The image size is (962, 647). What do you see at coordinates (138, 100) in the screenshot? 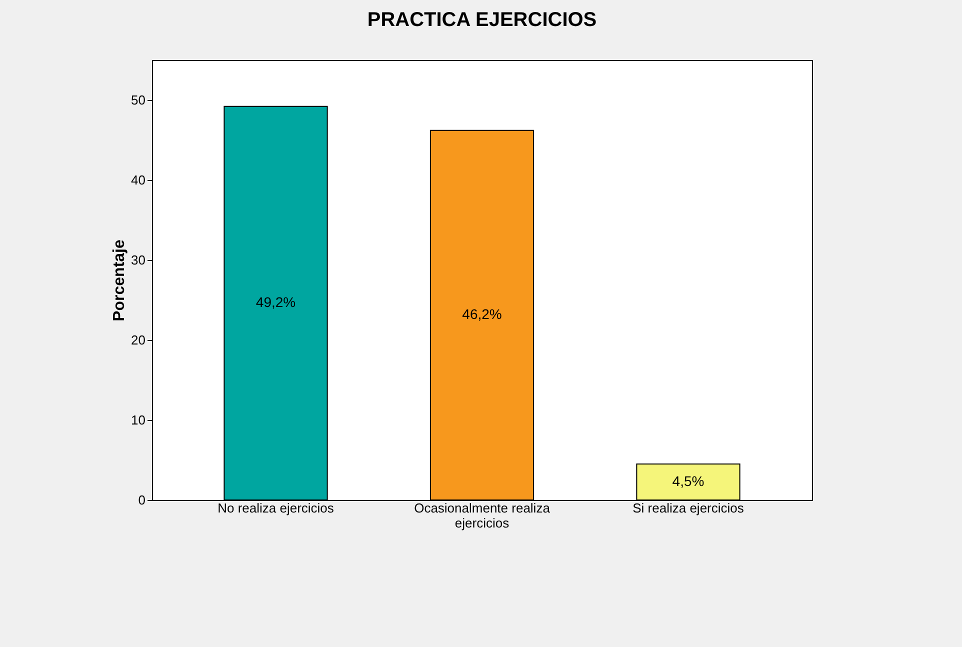
I see `y-tick-label: 50` at bounding box center [138, 100].